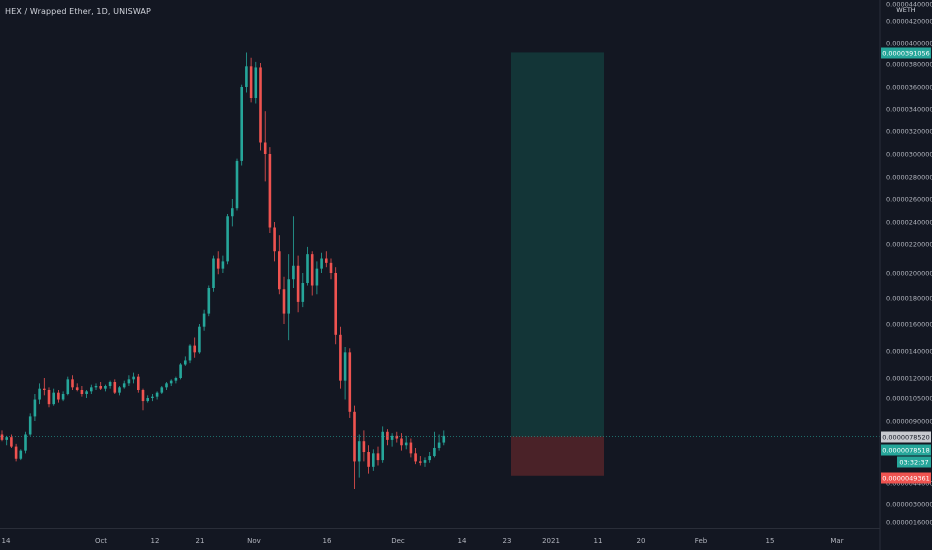 The height and width of the screenshot is (550, 932). Describe the element at coordinates (398, 541) in the screenshot. I see `time-tick-label: Dec` at that location.